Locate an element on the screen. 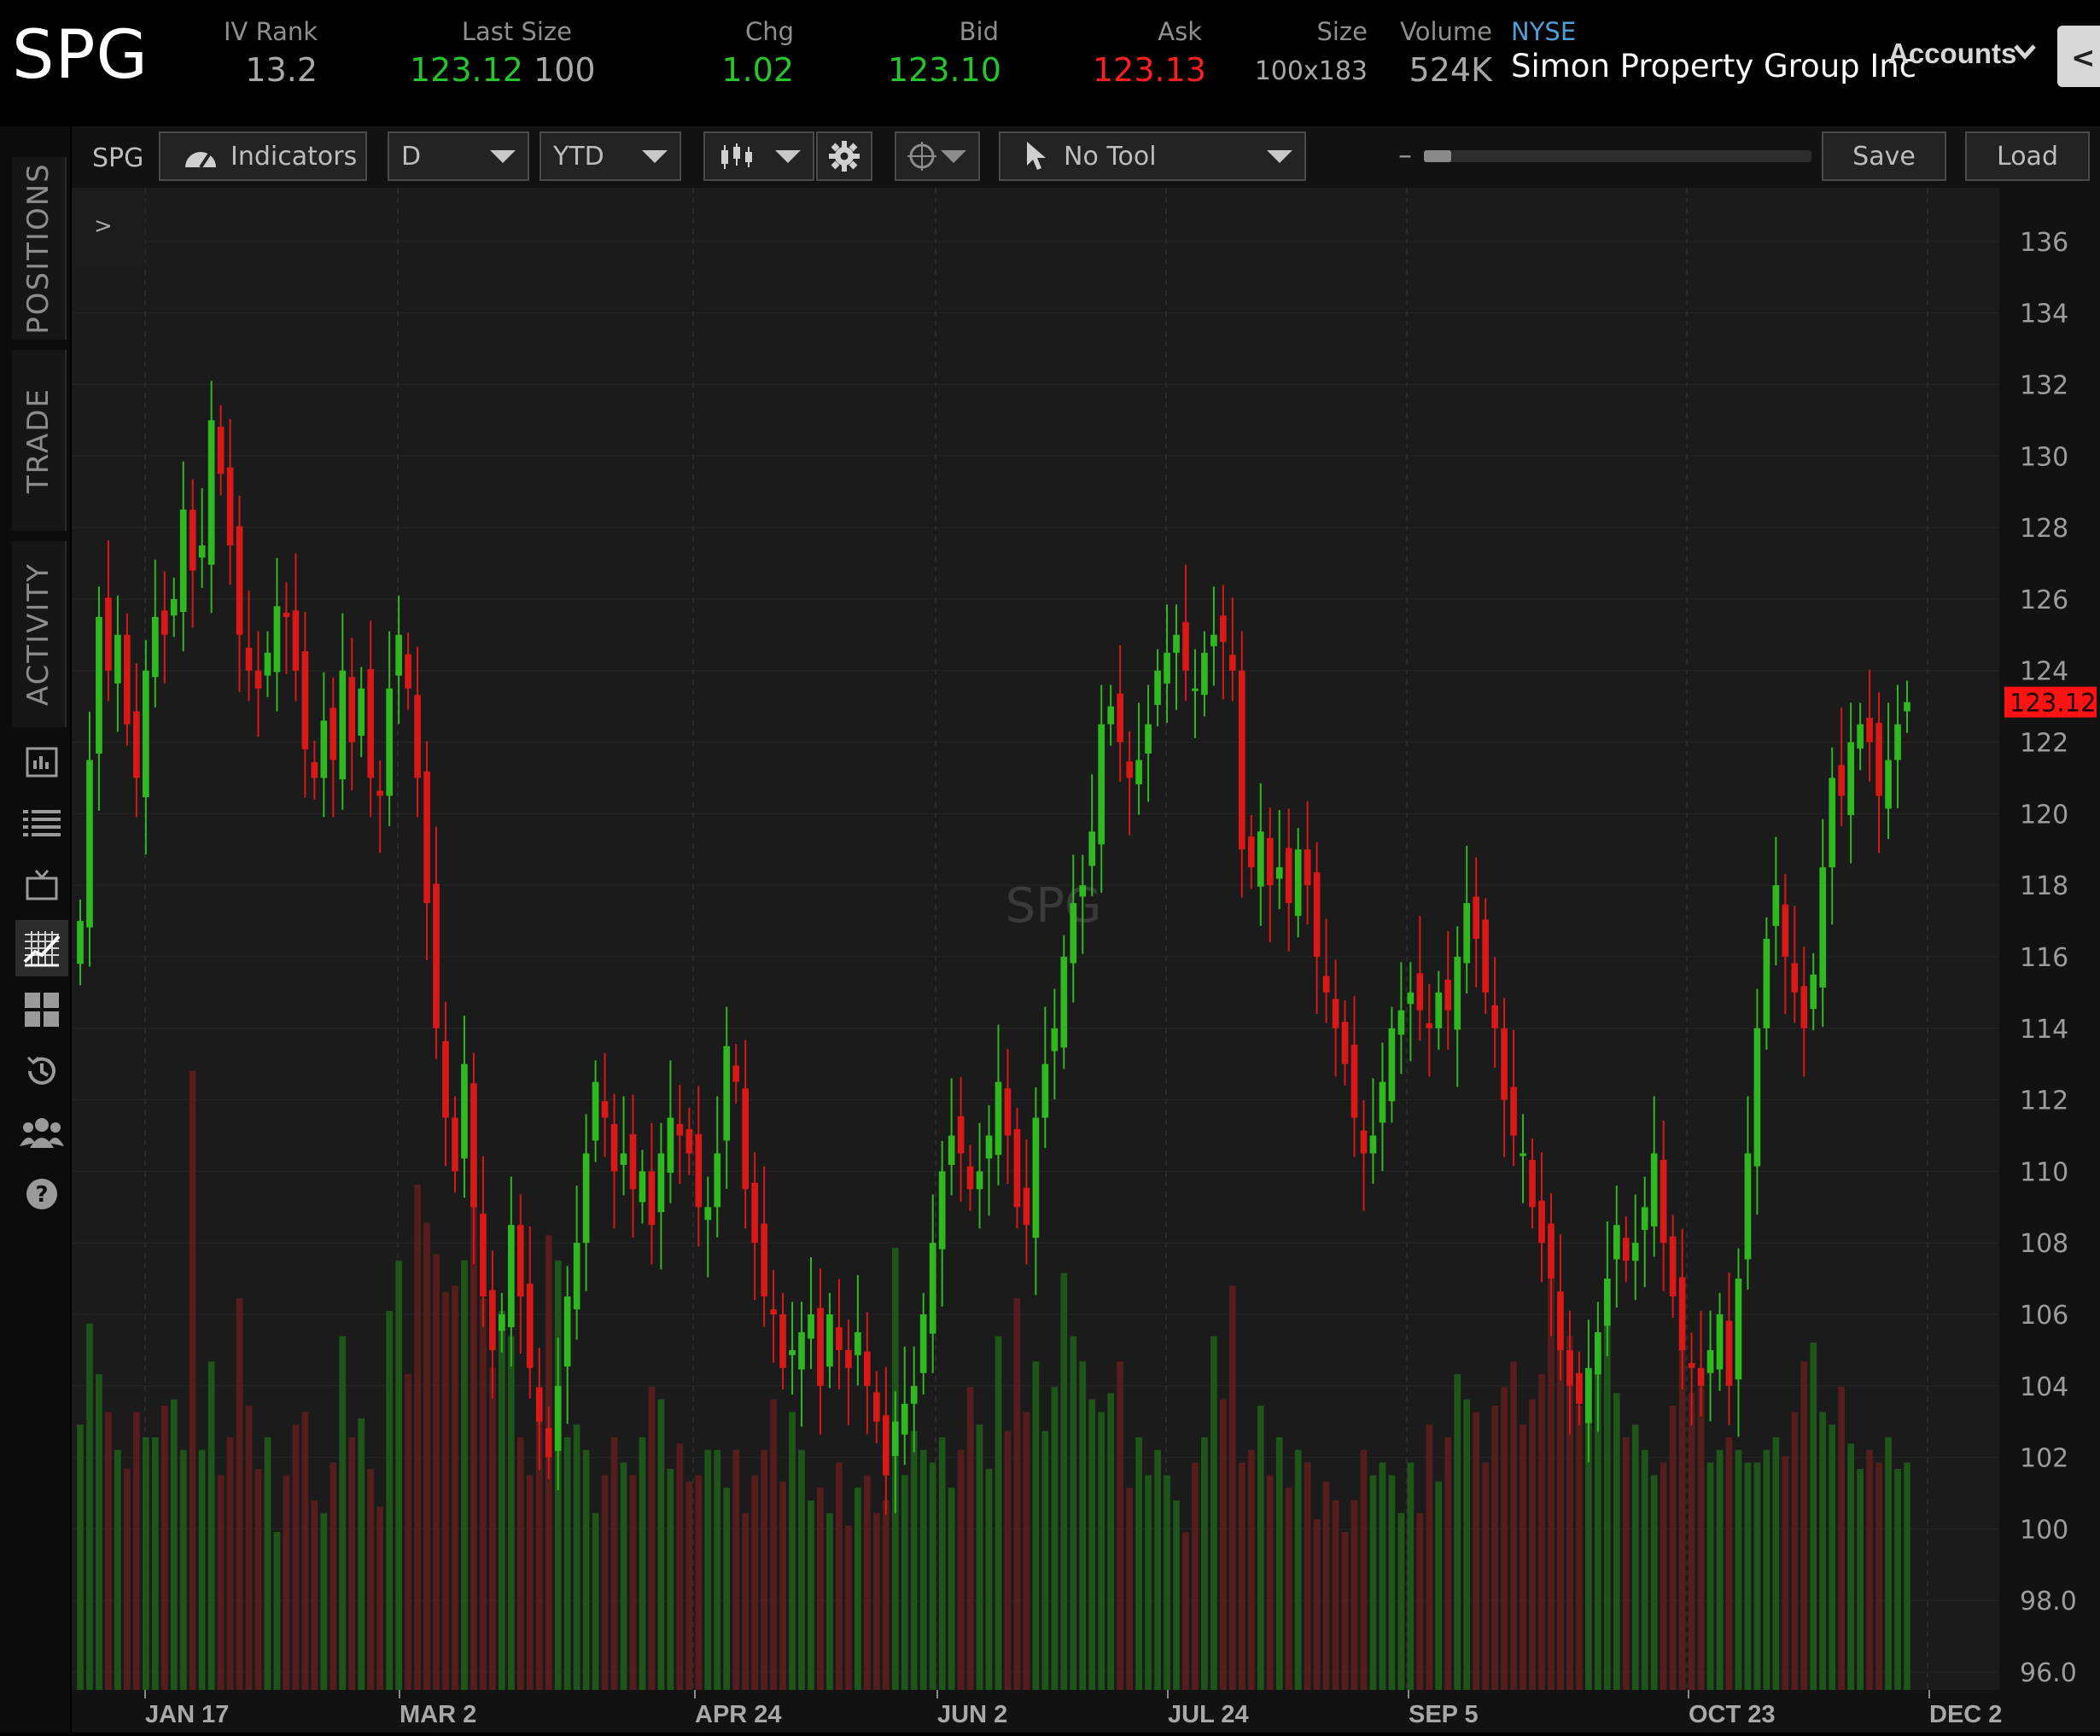 This screenshot has width=2100, height=1736. style-settings-button is located at coordinates (844, 156).